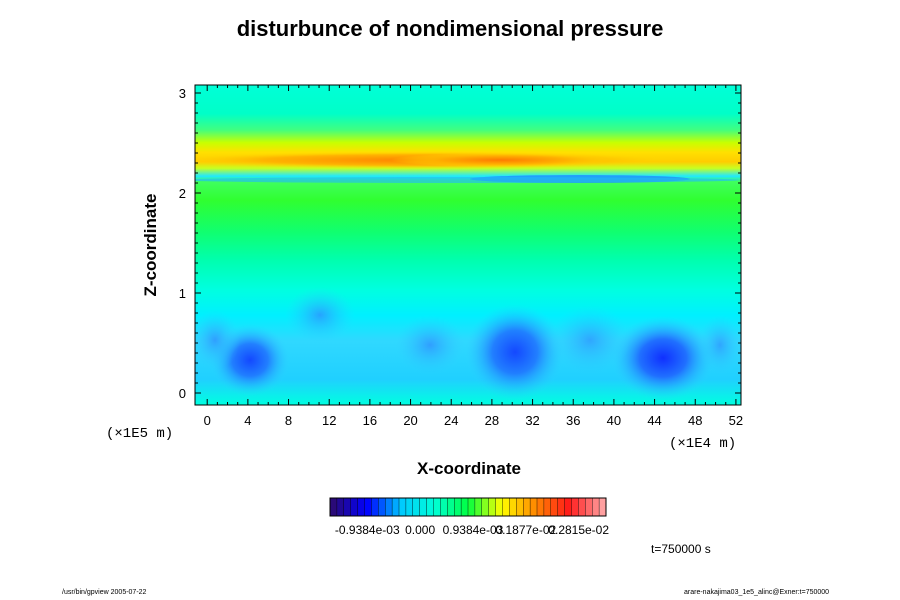  What do you see at coordinates (104, 592) in the screenshot?
I see `footer-left: /usr/bin/gpview 2005-07-22` at bounding box center [104, 592].